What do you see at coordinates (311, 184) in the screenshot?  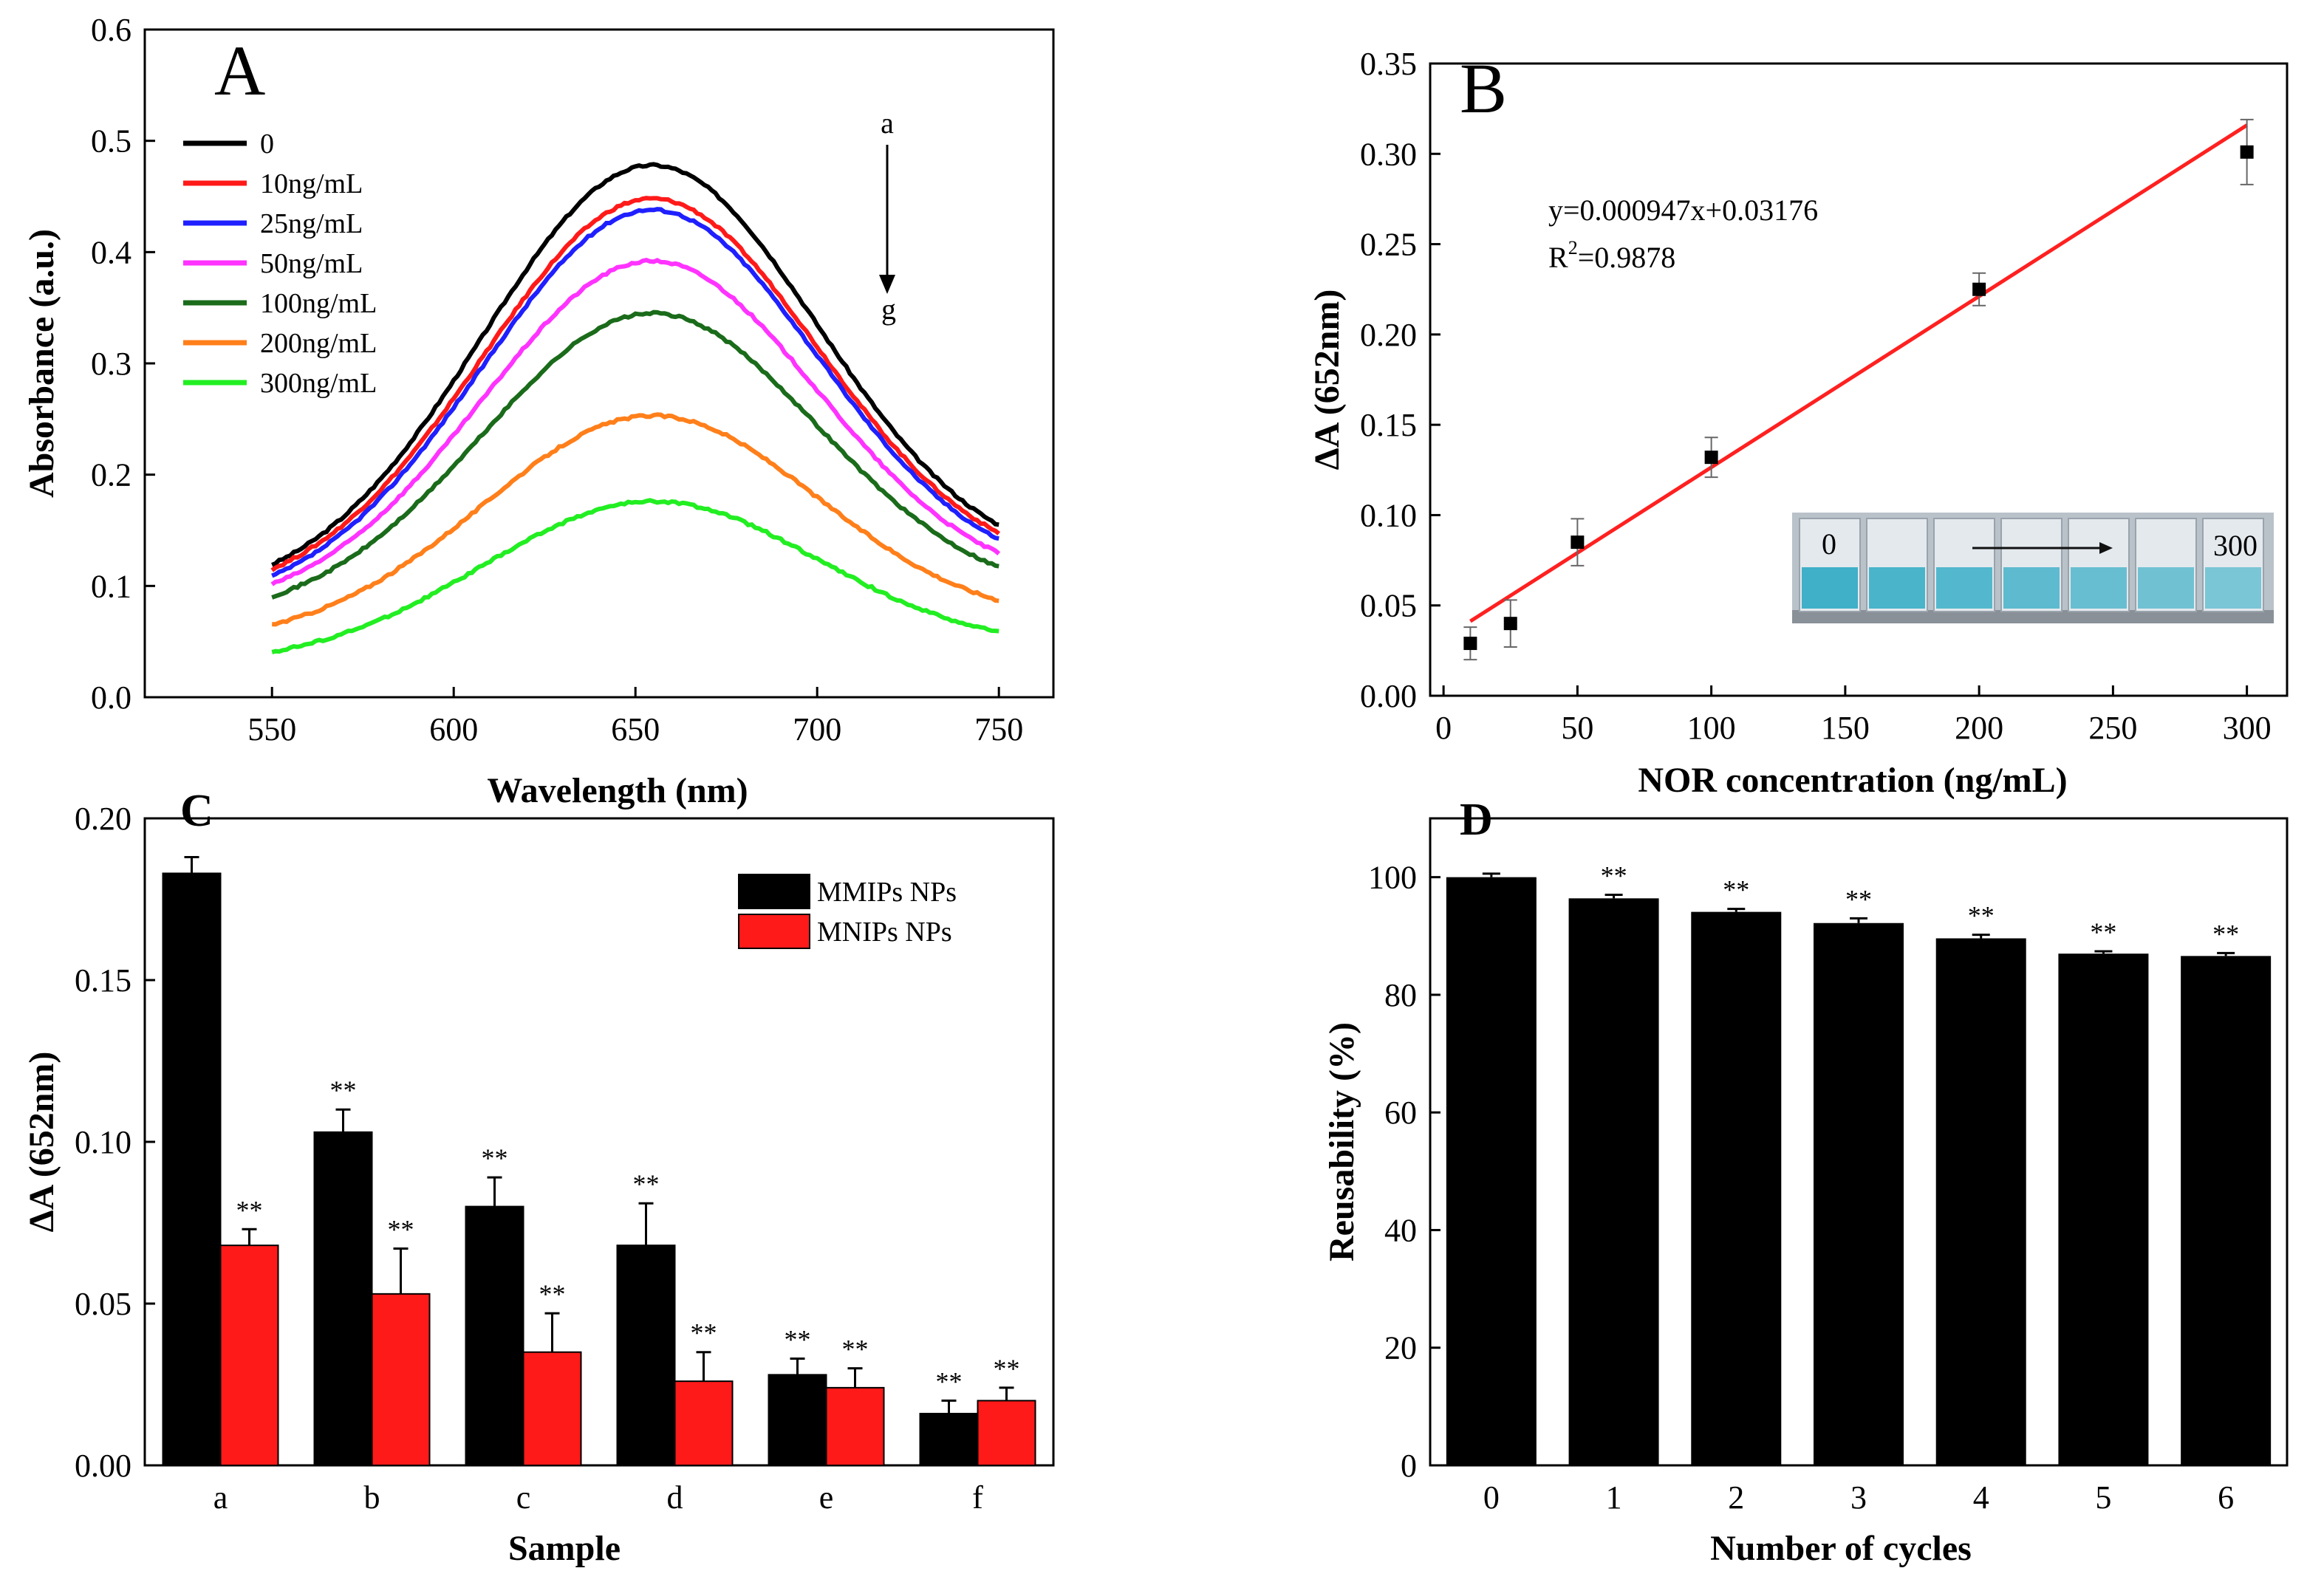 I see `legend-label-10ng/mL: 10ng/mL` at bounding box center [311, 184].